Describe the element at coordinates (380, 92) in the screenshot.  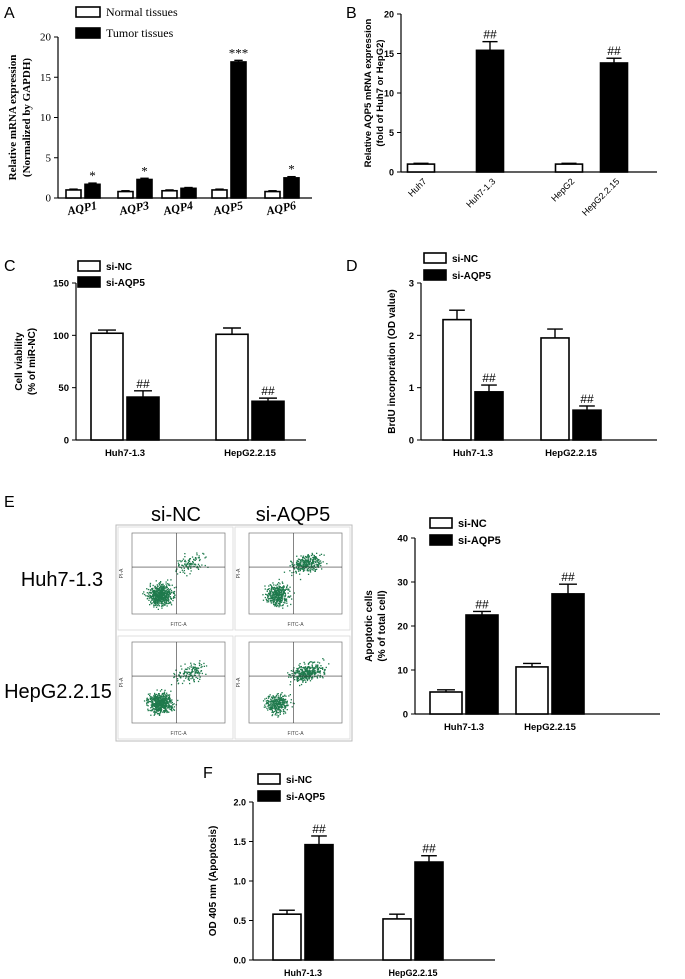
I see `y-axis-label: (fold of Huh7 or HepG2)` at that location.